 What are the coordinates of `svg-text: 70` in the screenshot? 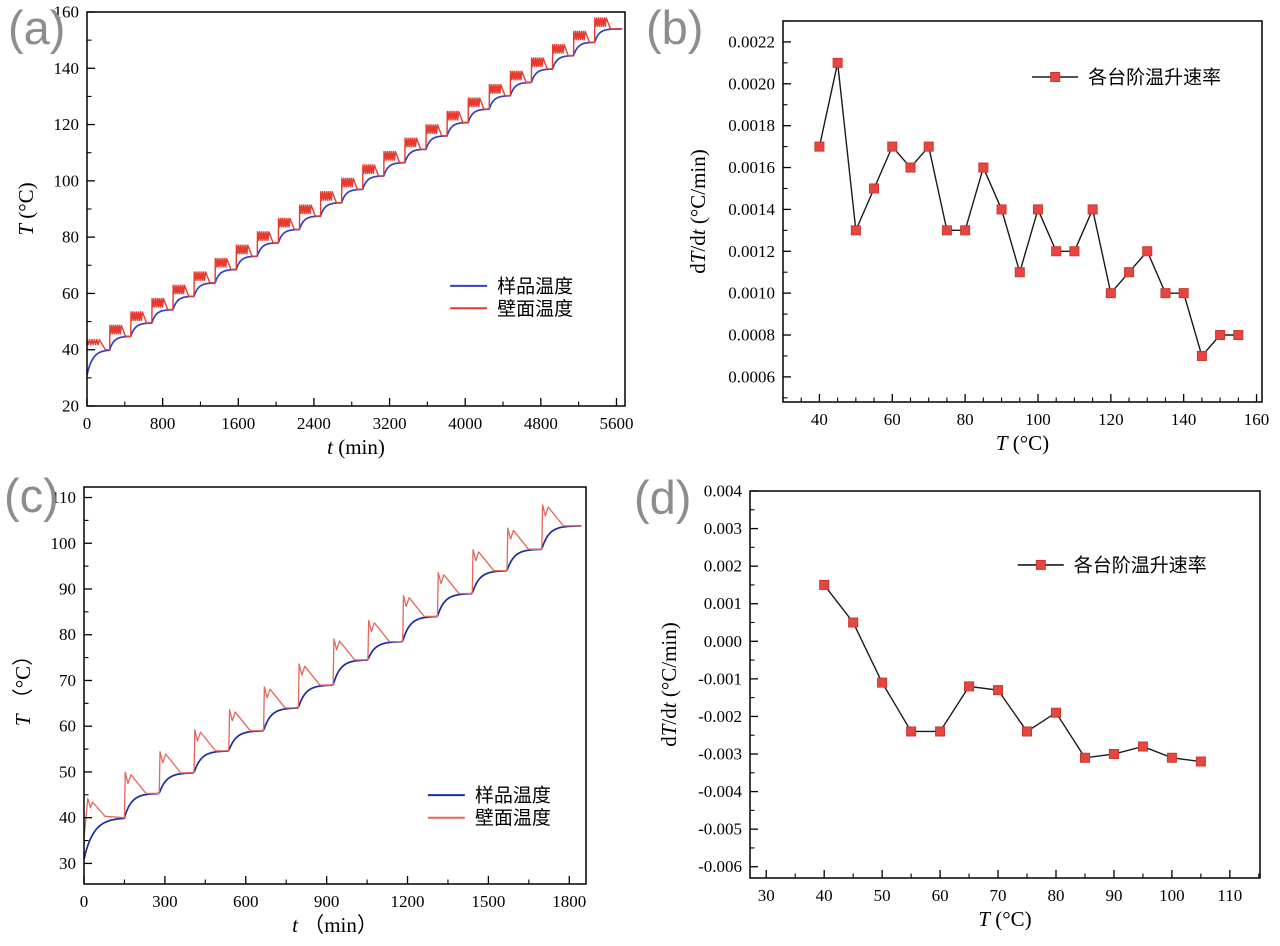 It's located at (998, 895).